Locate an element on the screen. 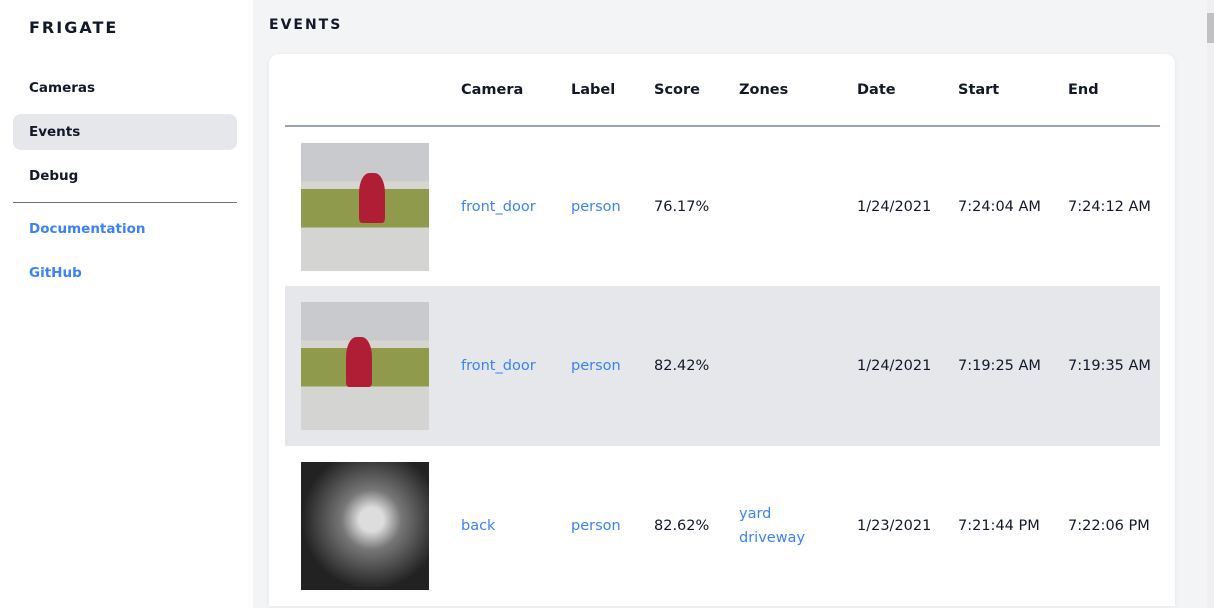 The image size is (1214, 608). zone-link: yard is located at coordinates (755, 514).